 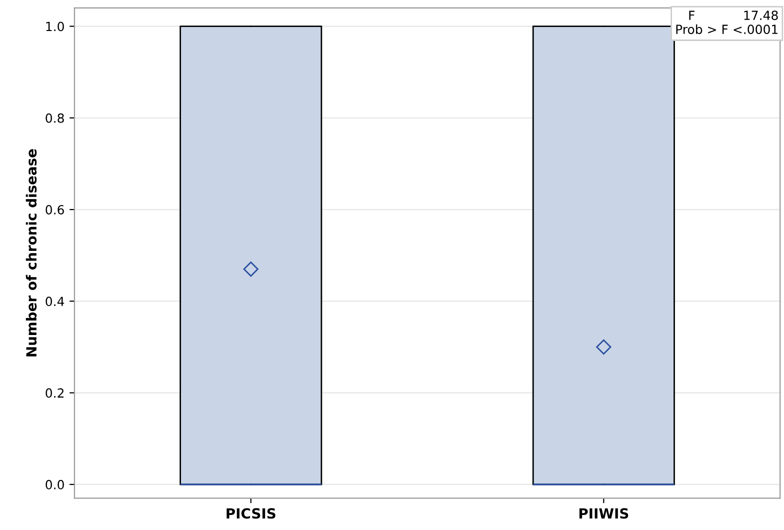 I want to click on y-axis-title: Number of chronic disease, so click(x=31, y=252).